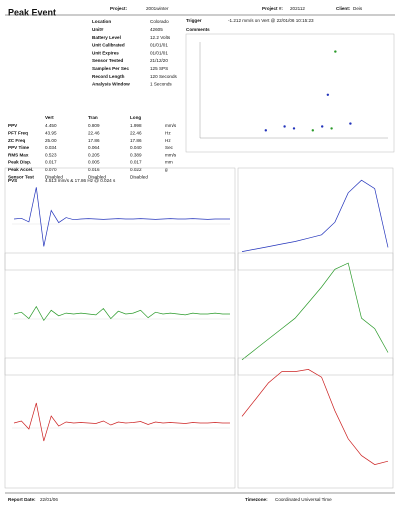  What do you see at coordinates (161, 84) in the screenshot?
I see `info-value: 1 Seconds` at bounding box center [161, 84].